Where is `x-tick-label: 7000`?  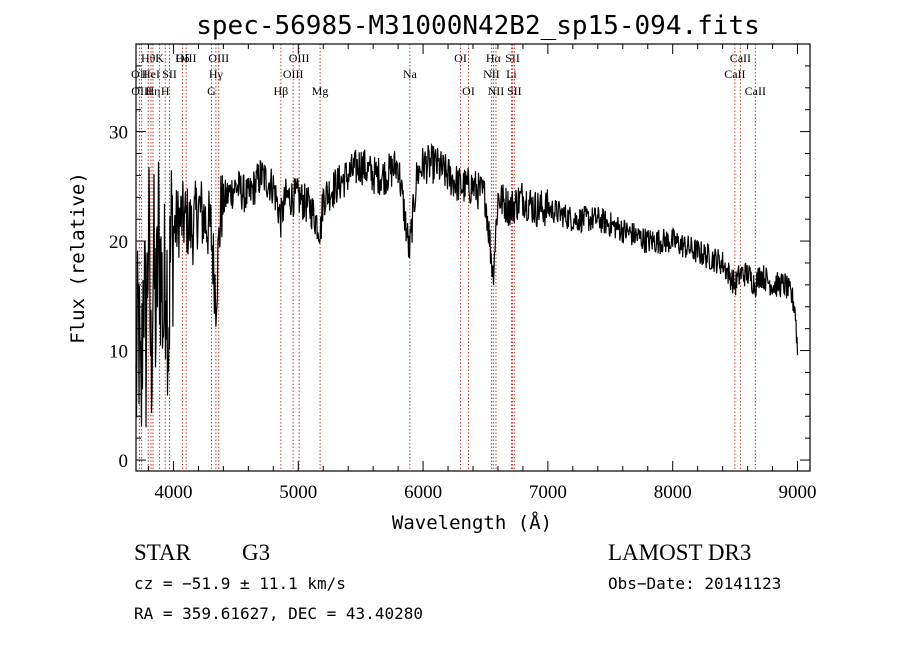 x-tick-label: 7000 is located at coordinates (548, 492).